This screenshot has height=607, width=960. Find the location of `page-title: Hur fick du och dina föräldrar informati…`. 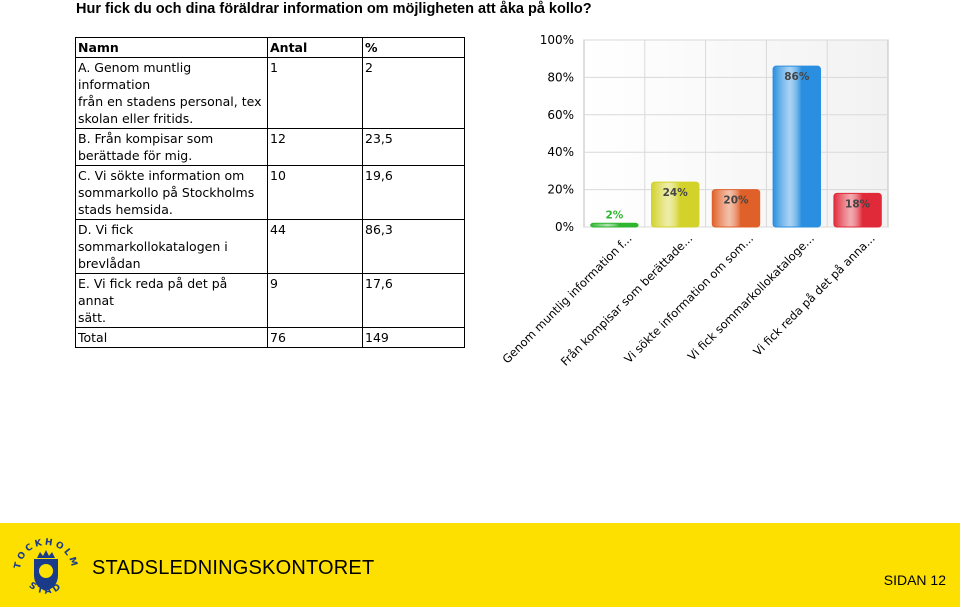

page-title: Hur fick du och dina föräldrar informati… is located at coordinates (334, 9).